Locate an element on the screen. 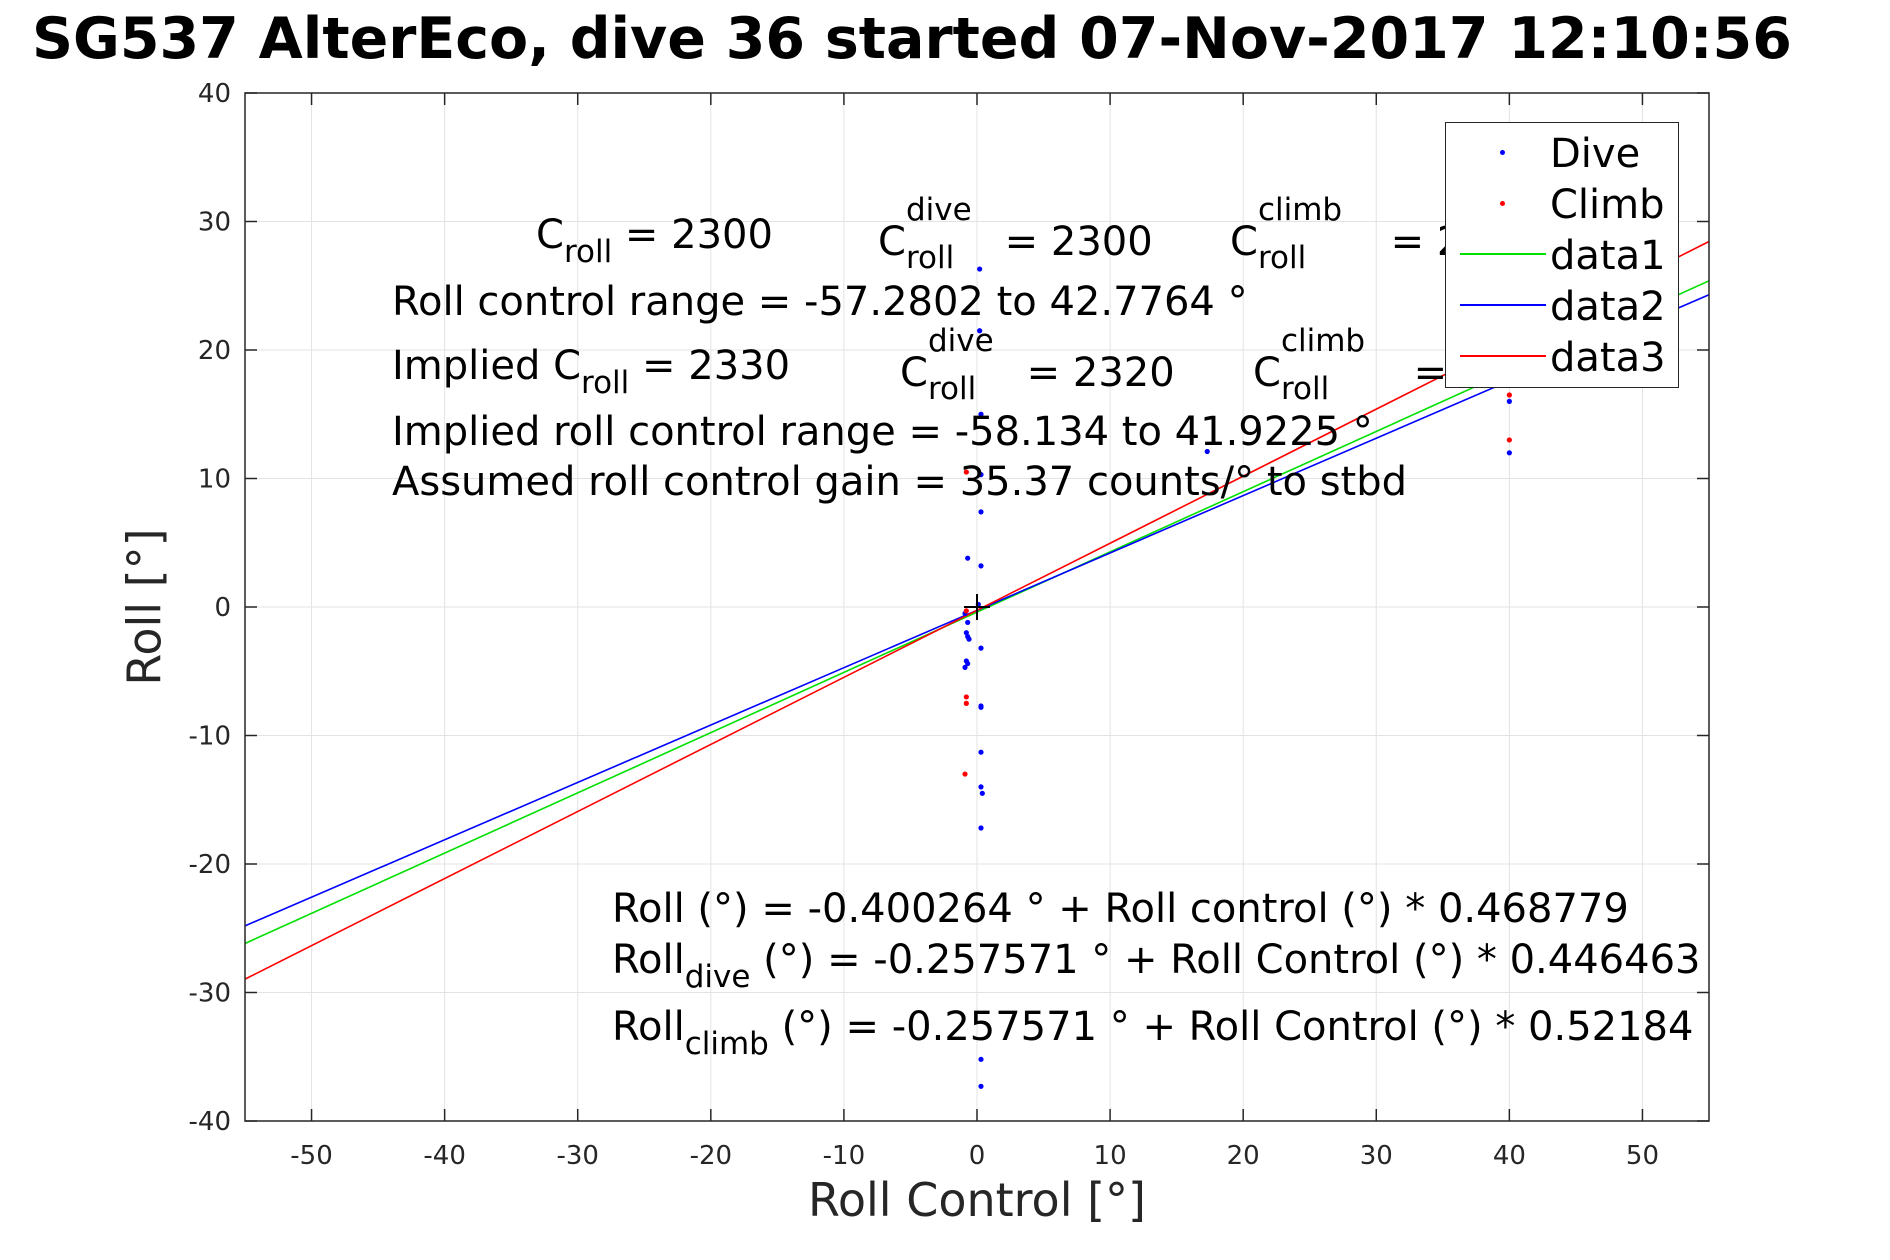  x-tick-label: -50 is located at coordinates (311, 1156).